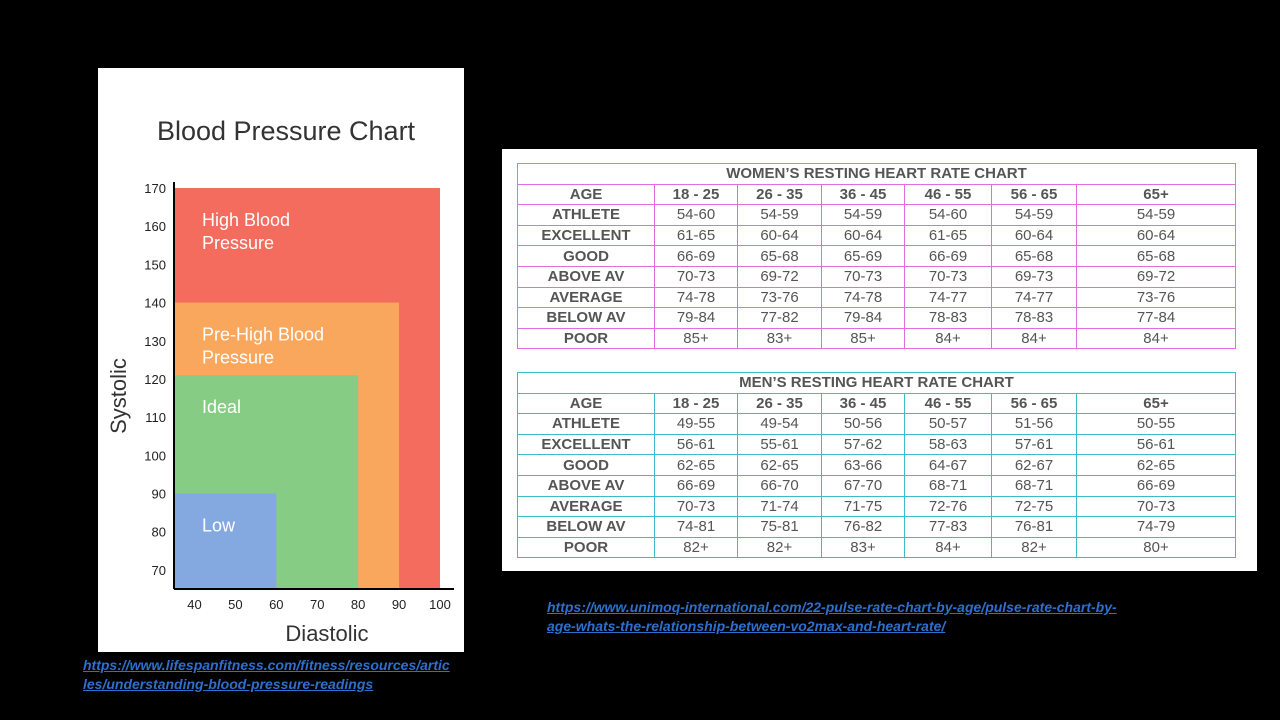  What do you see at coordinates (155, 188) in the screenshot?
I see `y-tick-label: 170` at bounding box center [155, 188].